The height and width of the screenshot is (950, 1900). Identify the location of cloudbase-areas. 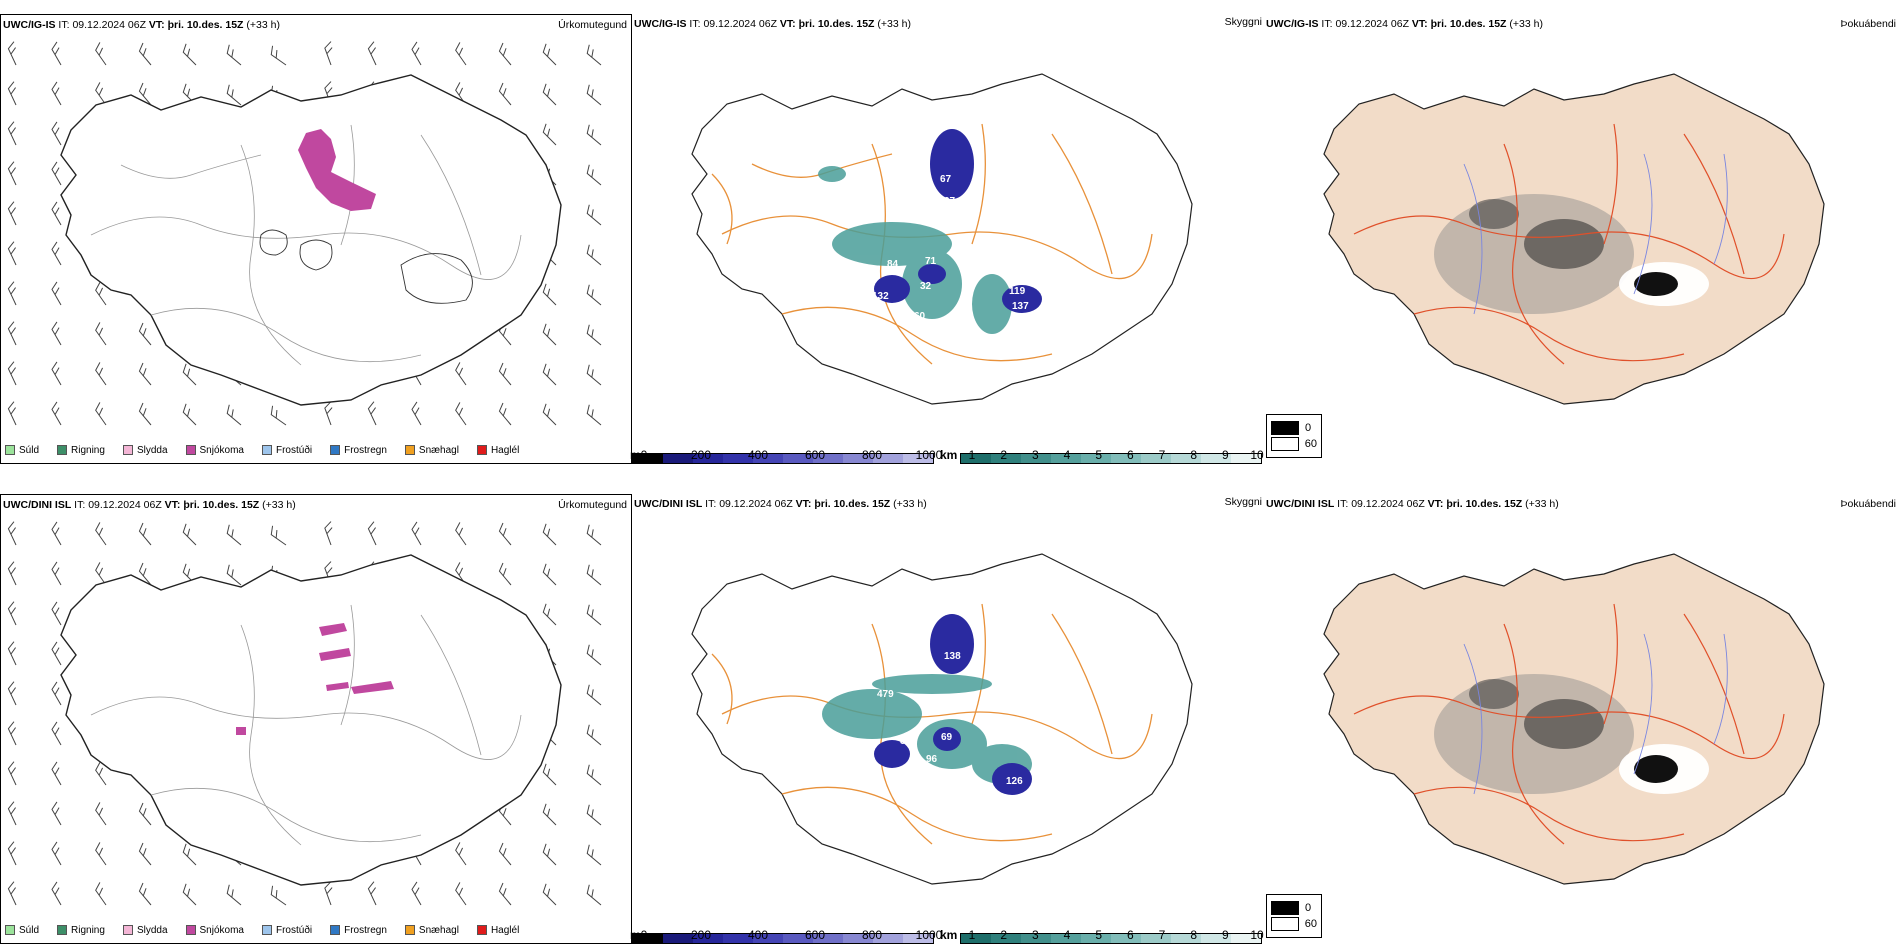
(953, 704).